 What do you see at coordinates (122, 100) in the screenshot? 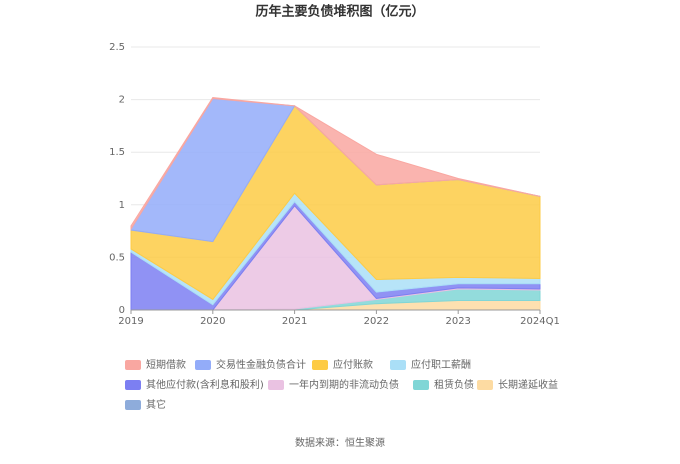
I see `y-tick-label: 2` at bounding box center [122, 100].